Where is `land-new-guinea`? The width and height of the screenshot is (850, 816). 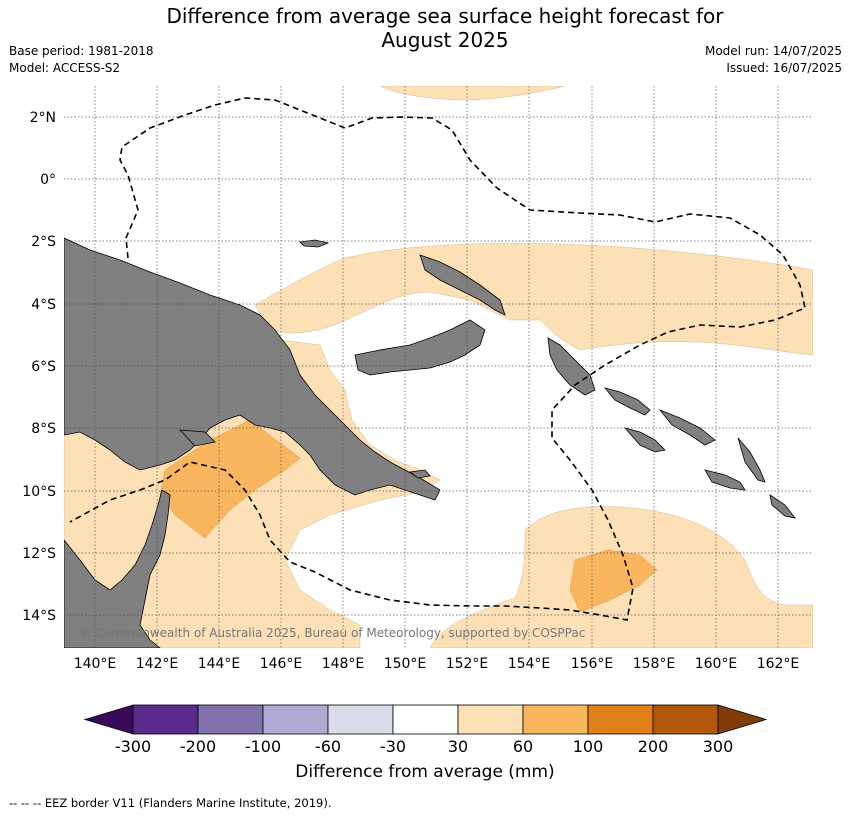 land-new-guinea is located at coordinates (252, 369).